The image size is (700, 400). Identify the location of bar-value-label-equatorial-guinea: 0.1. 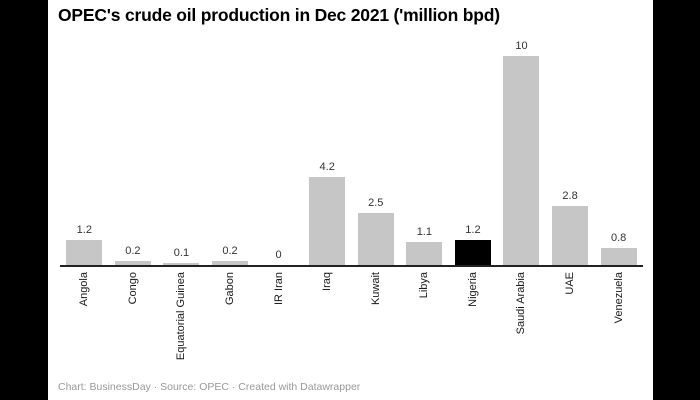
(181, 253).